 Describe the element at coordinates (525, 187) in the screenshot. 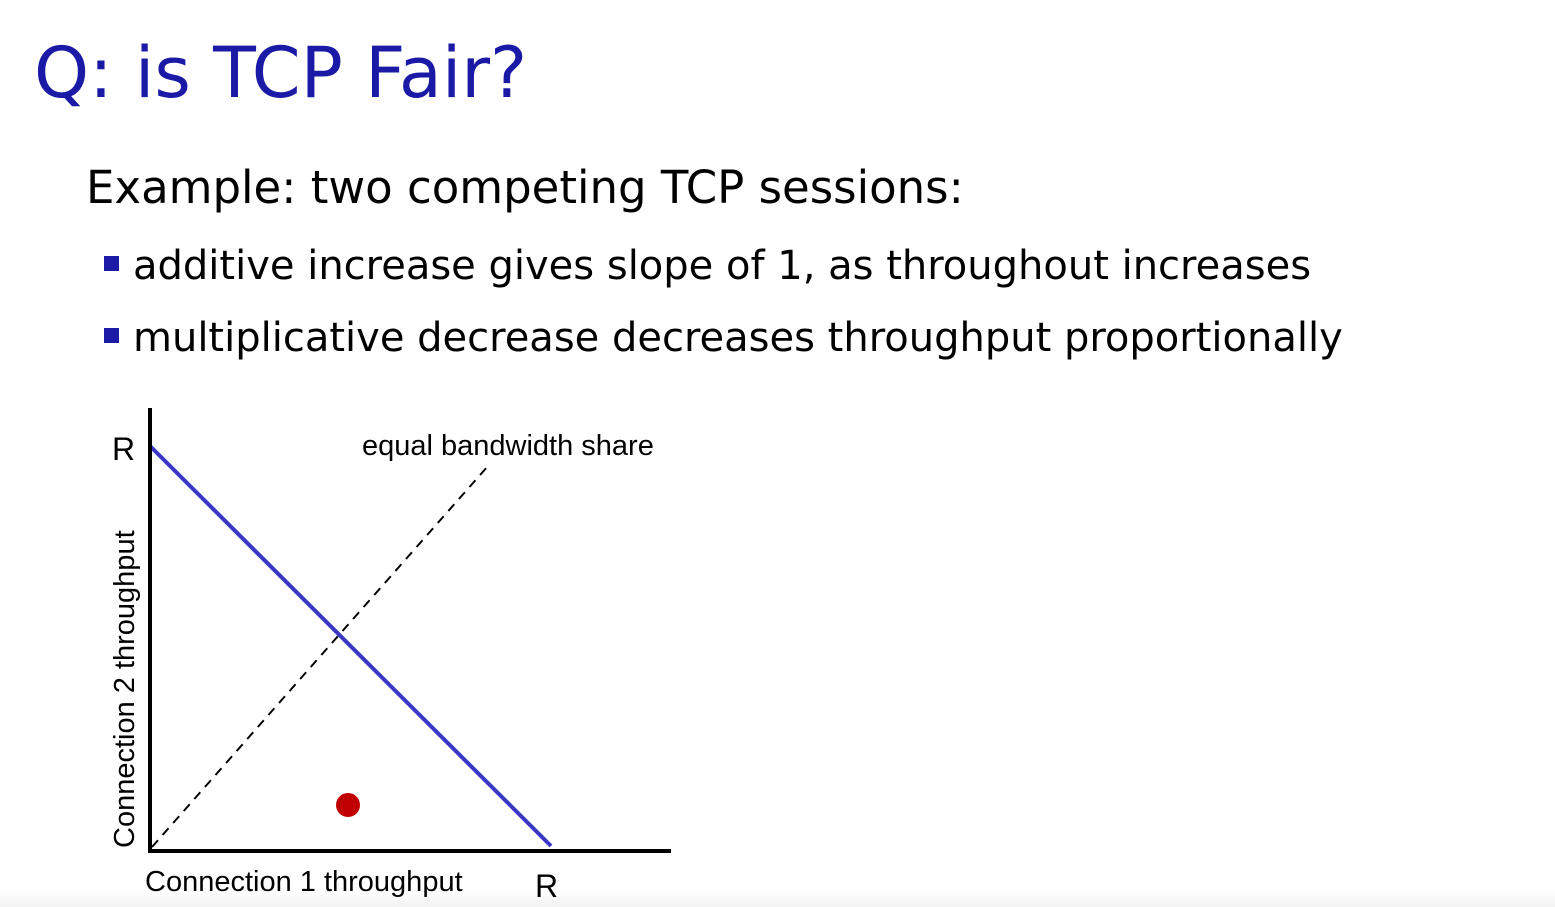

I see `slide-subtitle: Example: two competing TCP sessions:` at that location.